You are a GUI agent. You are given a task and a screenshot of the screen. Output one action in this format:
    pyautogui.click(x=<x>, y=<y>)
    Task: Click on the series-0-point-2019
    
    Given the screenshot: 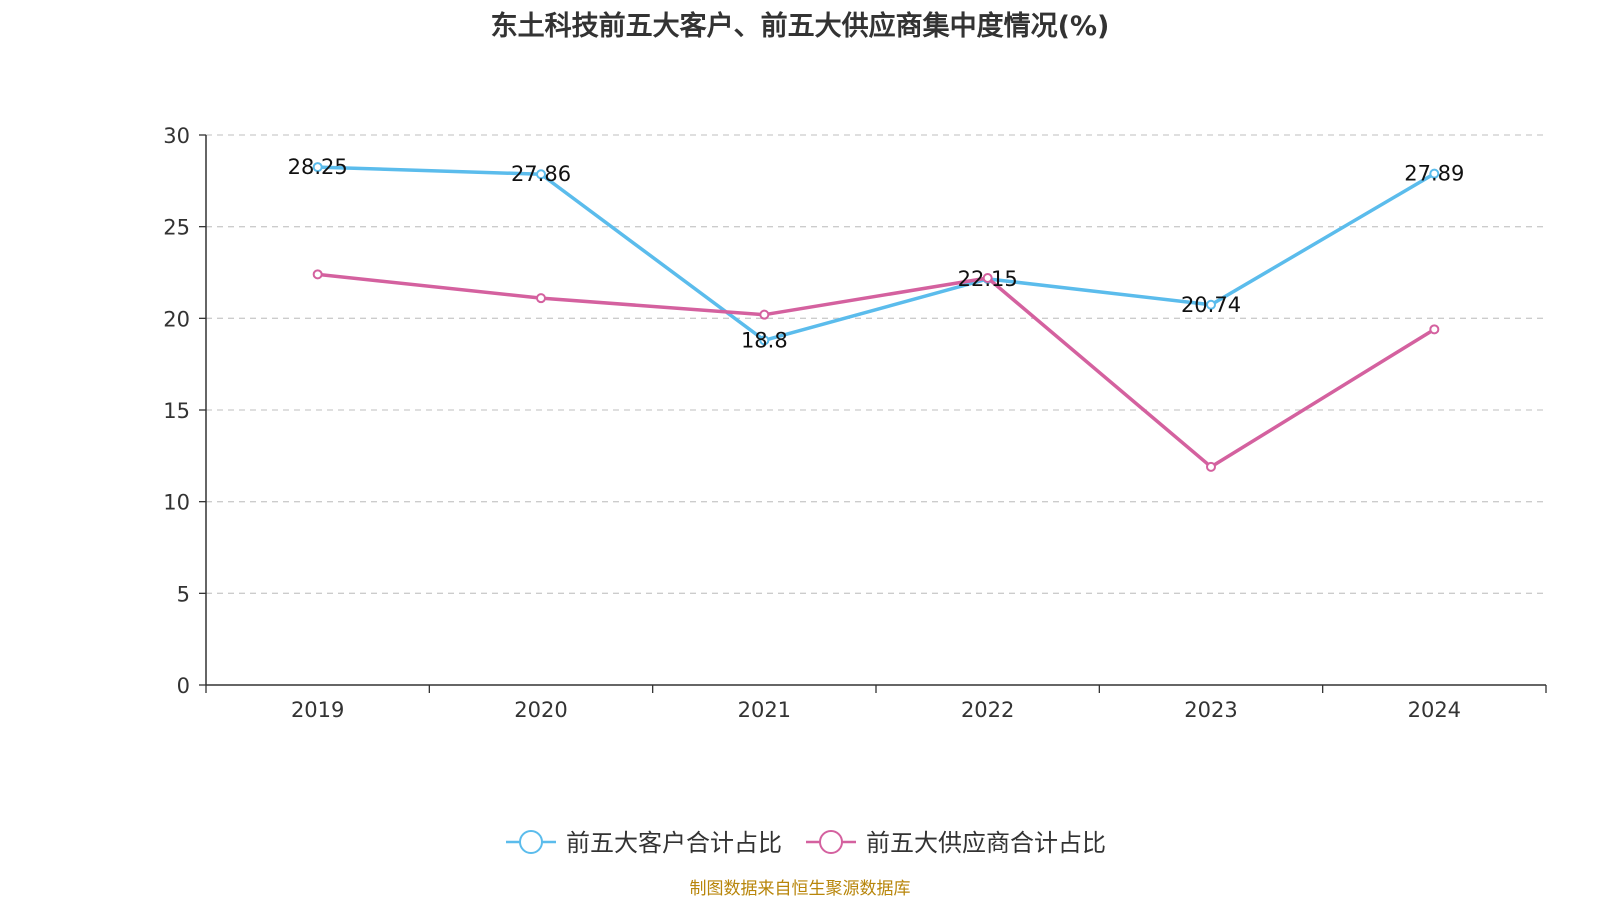 What is the action you would take?
    pyautogui.click(x=317, y=167)
    